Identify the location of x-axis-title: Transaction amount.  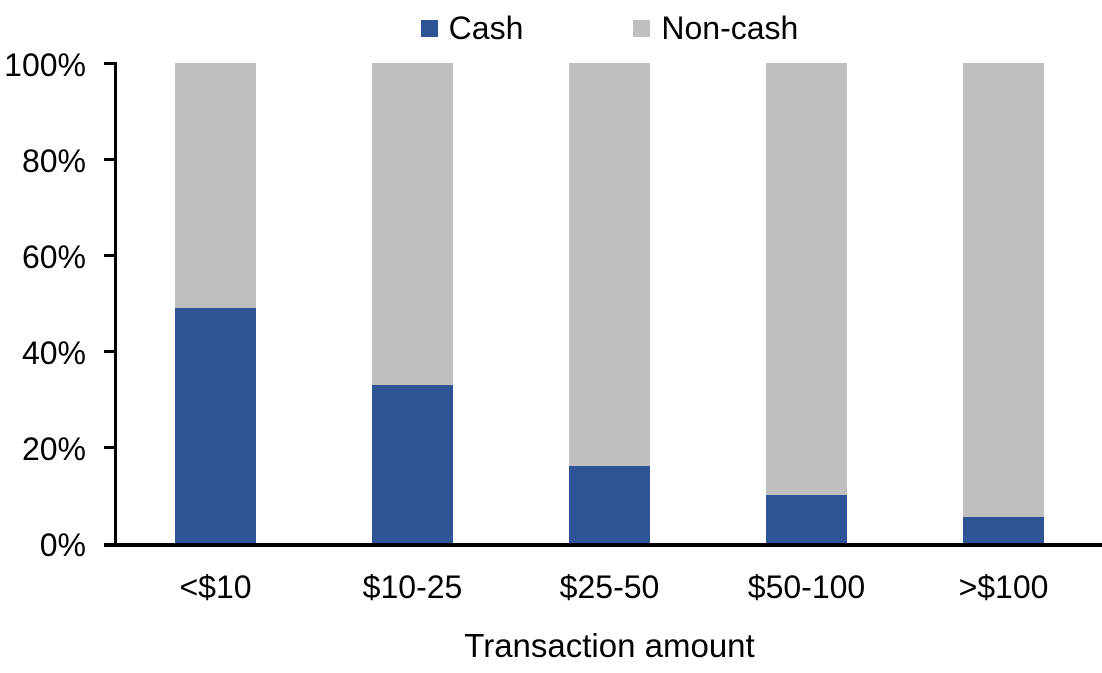
(609, 645).